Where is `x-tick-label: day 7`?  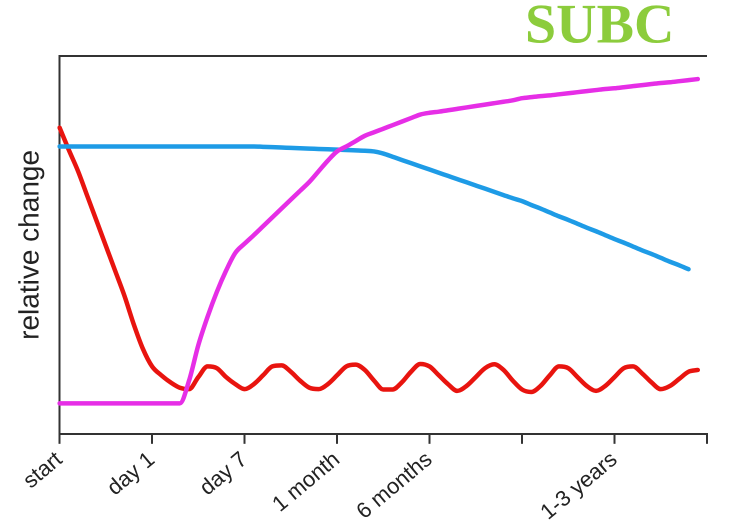 x-tick-label: day 7 is located at coordinates (223, 473).